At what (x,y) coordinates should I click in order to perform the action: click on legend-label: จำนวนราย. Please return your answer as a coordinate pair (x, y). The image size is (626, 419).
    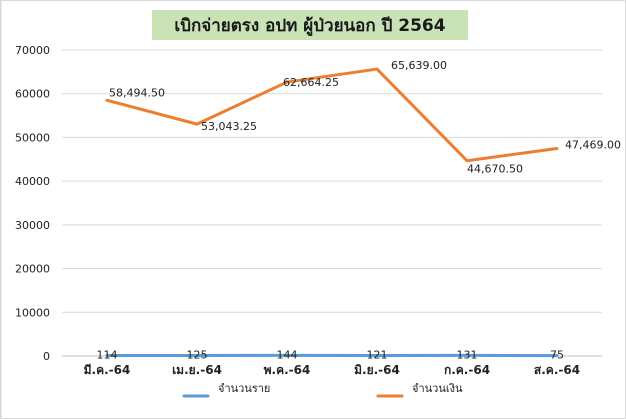
    Looking at the image, I should click on (244, 388).